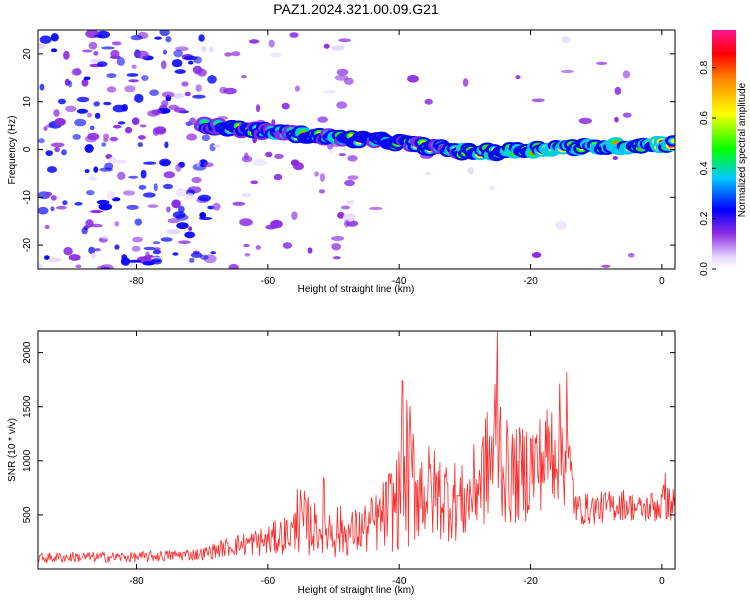 This screenshot has height=600, width=750. Describe the element at coordinates (742, 149) in the screenshot. I see `colorbar-label: Normalized spectral amplitude` at that location.